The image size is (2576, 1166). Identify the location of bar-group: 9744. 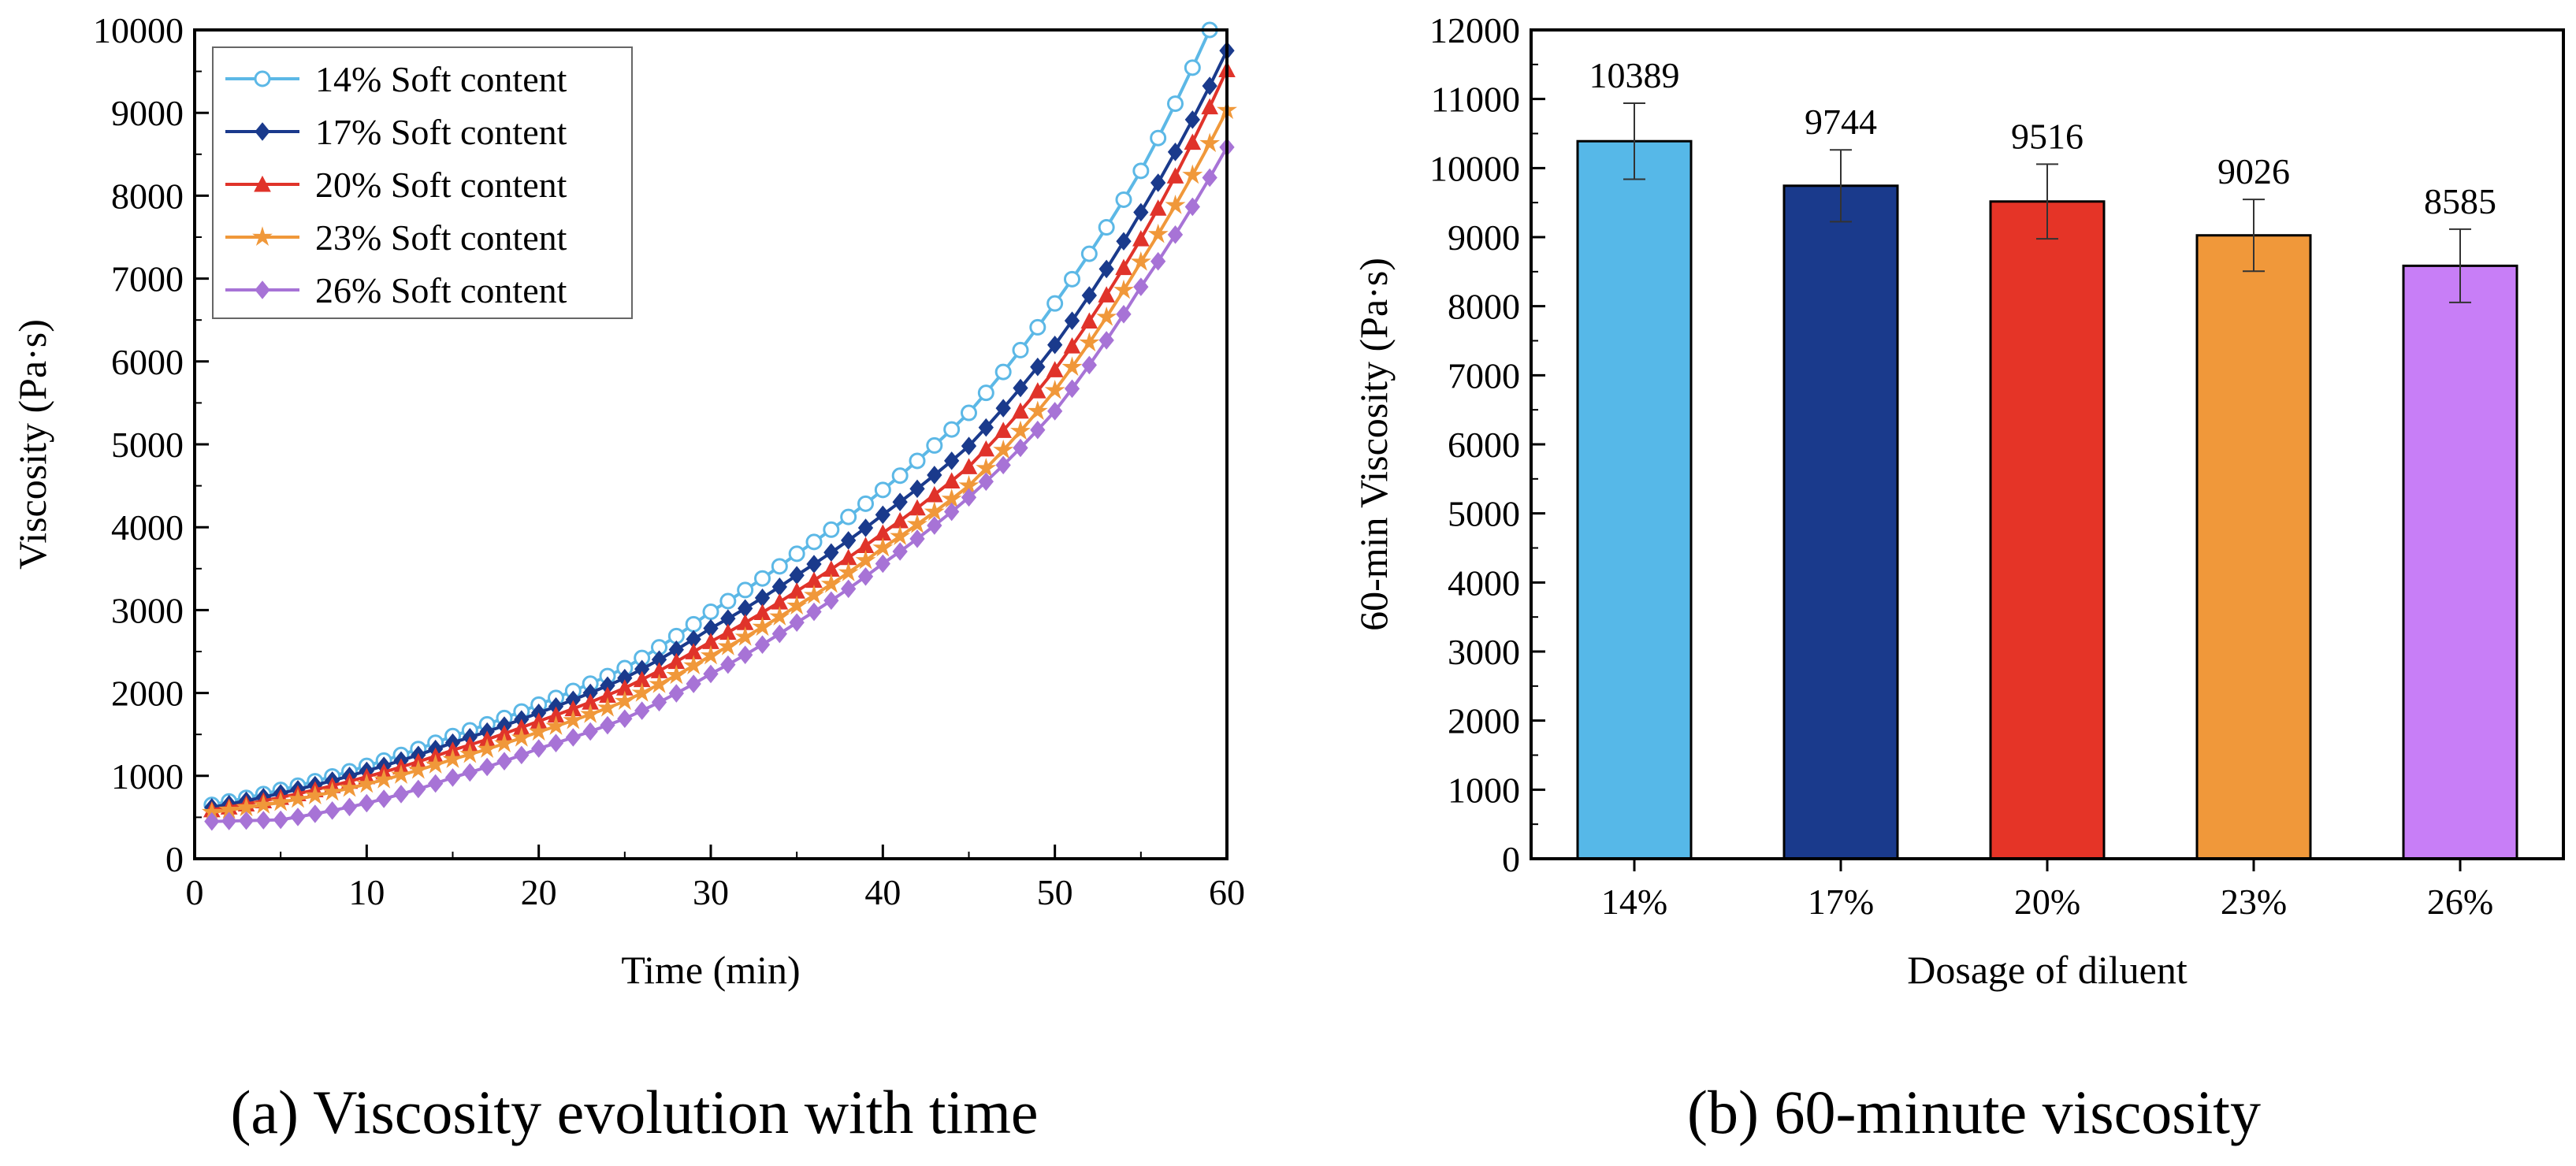
(1840, 481).